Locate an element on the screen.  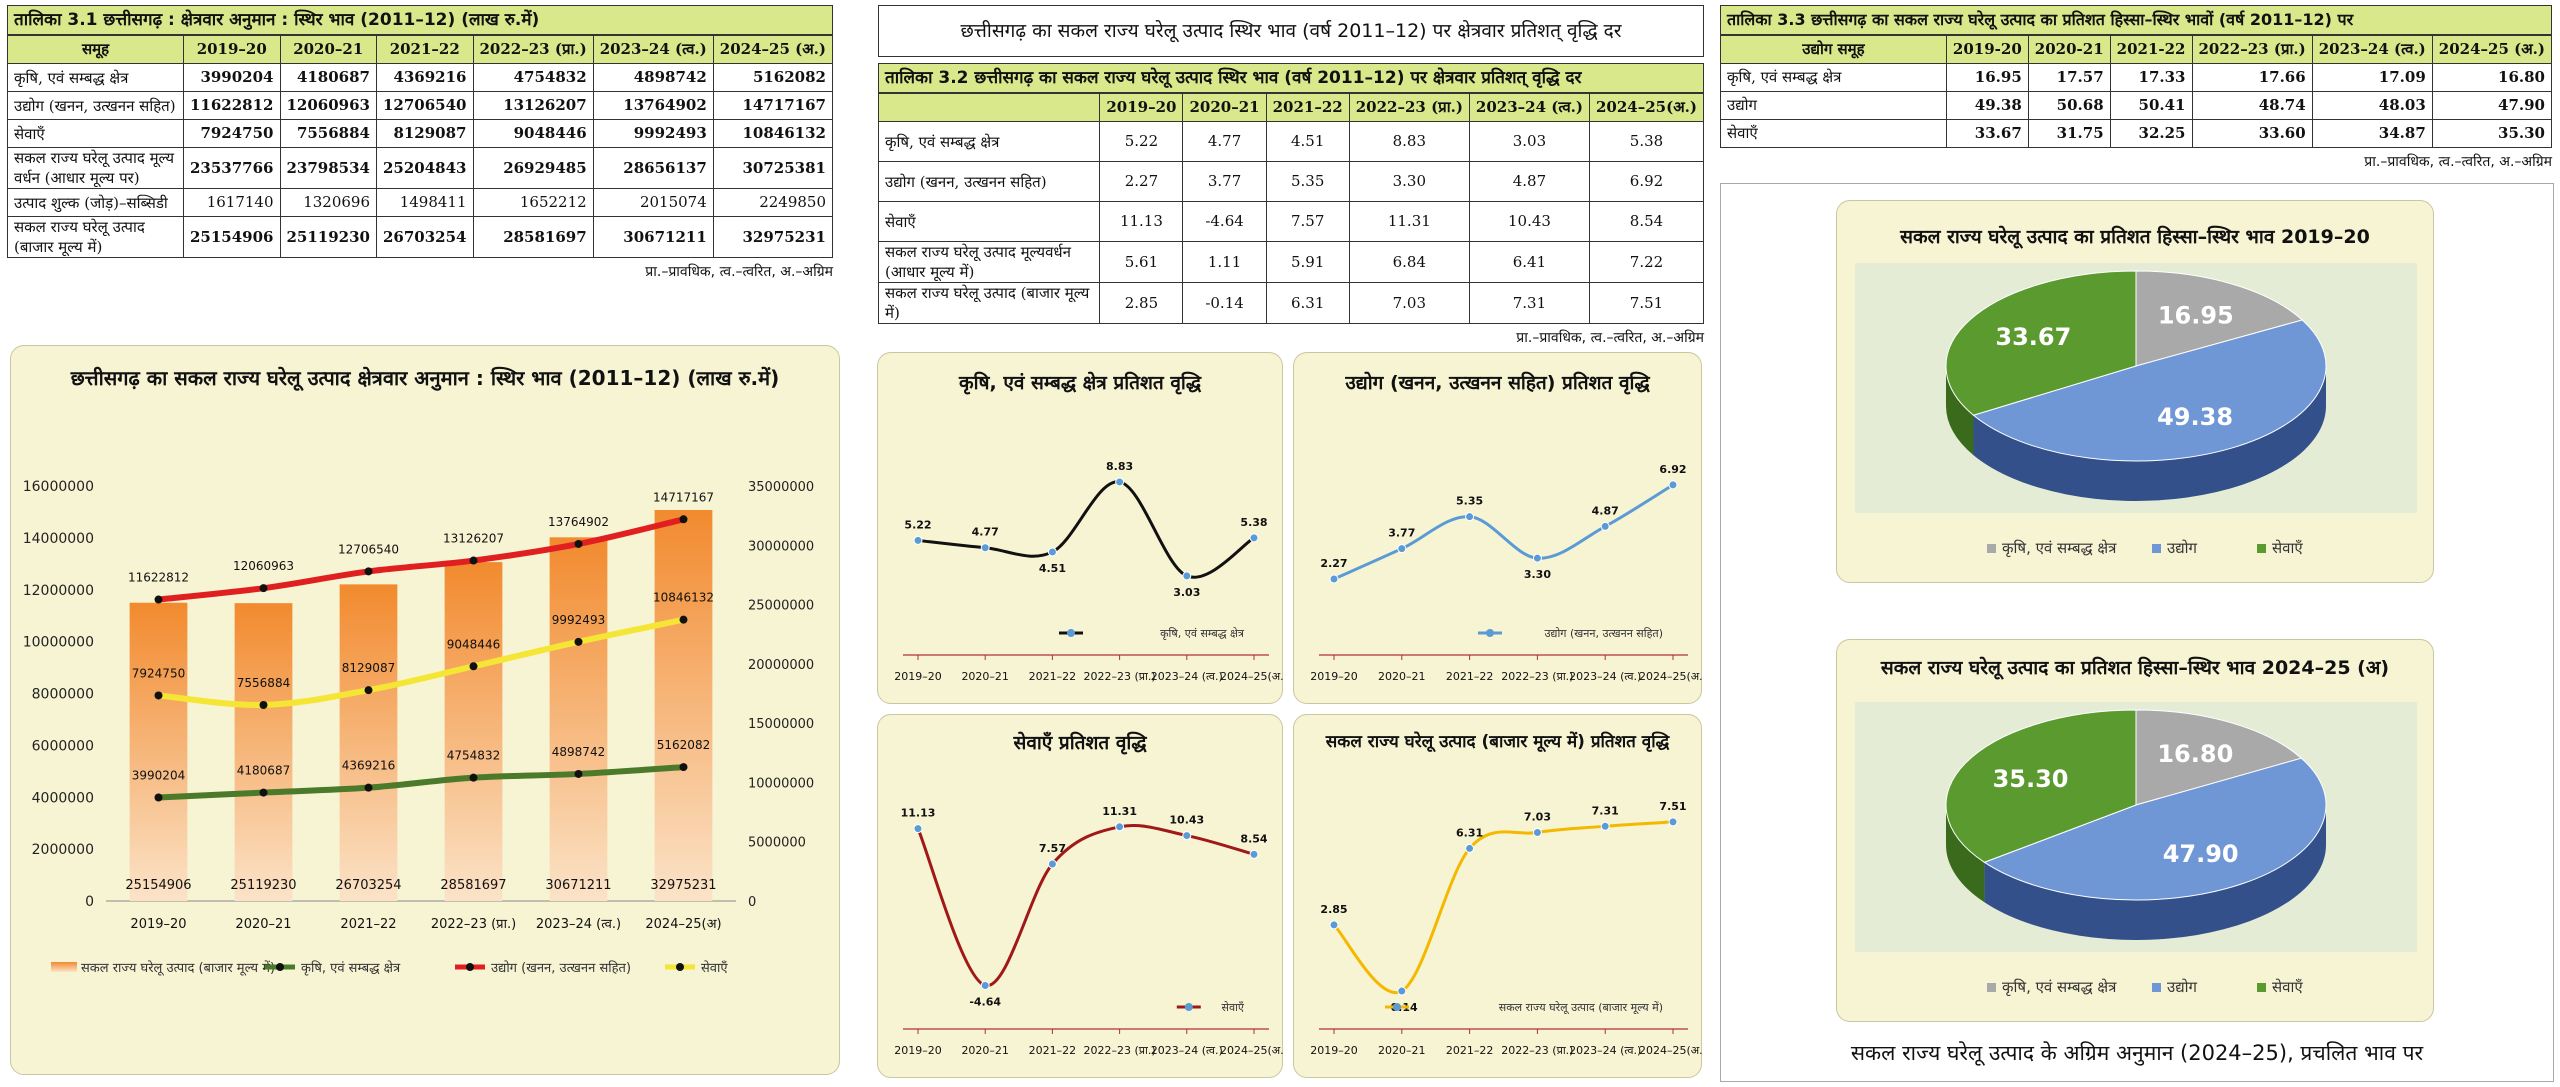
table-cell: 48.03 is located at coordinates (2372, 105).